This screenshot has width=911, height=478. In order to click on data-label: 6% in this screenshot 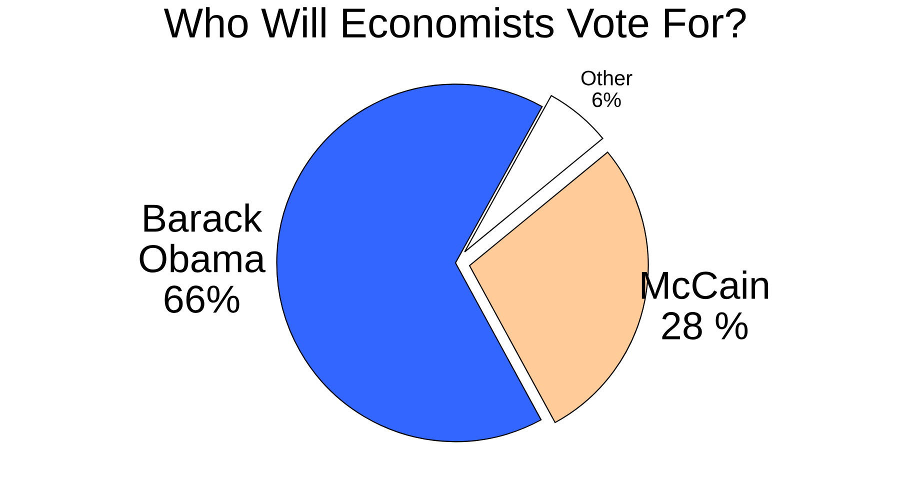, I will do `click(606, 100)`.